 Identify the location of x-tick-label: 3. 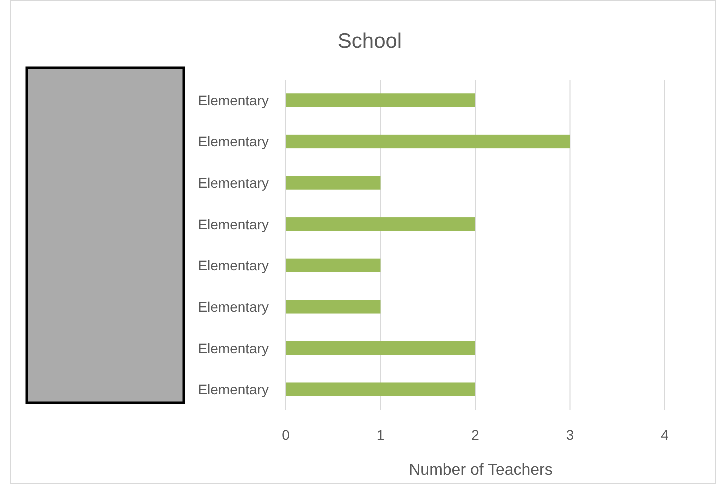
(570, 435).